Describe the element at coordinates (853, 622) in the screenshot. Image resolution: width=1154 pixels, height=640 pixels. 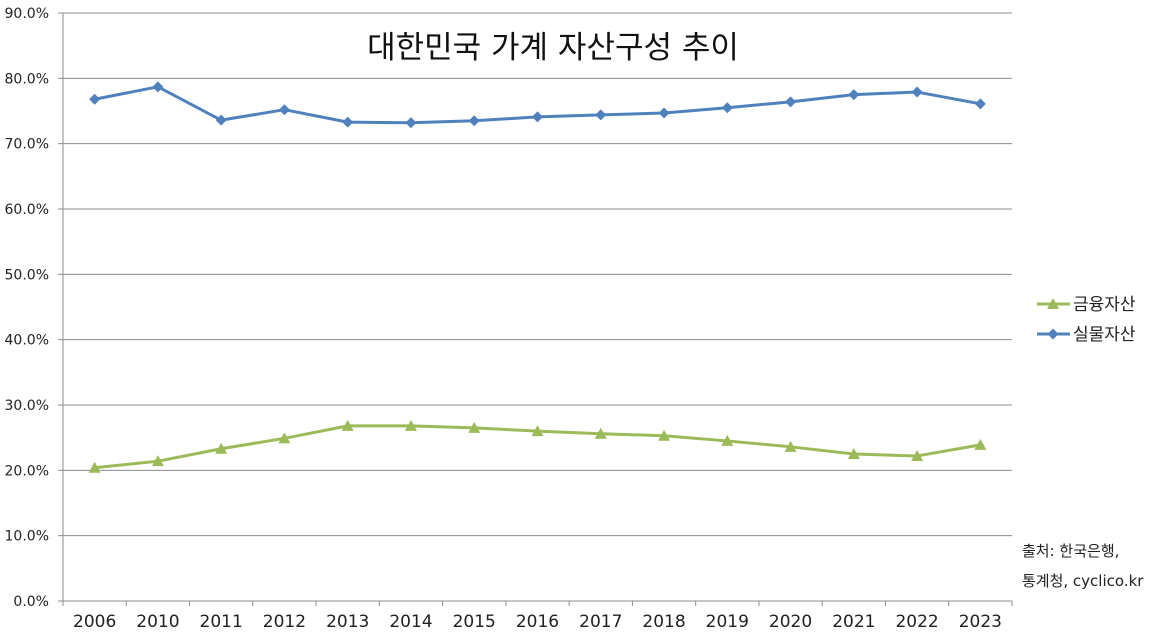
I see `x-tick-label: 2021` at that location.